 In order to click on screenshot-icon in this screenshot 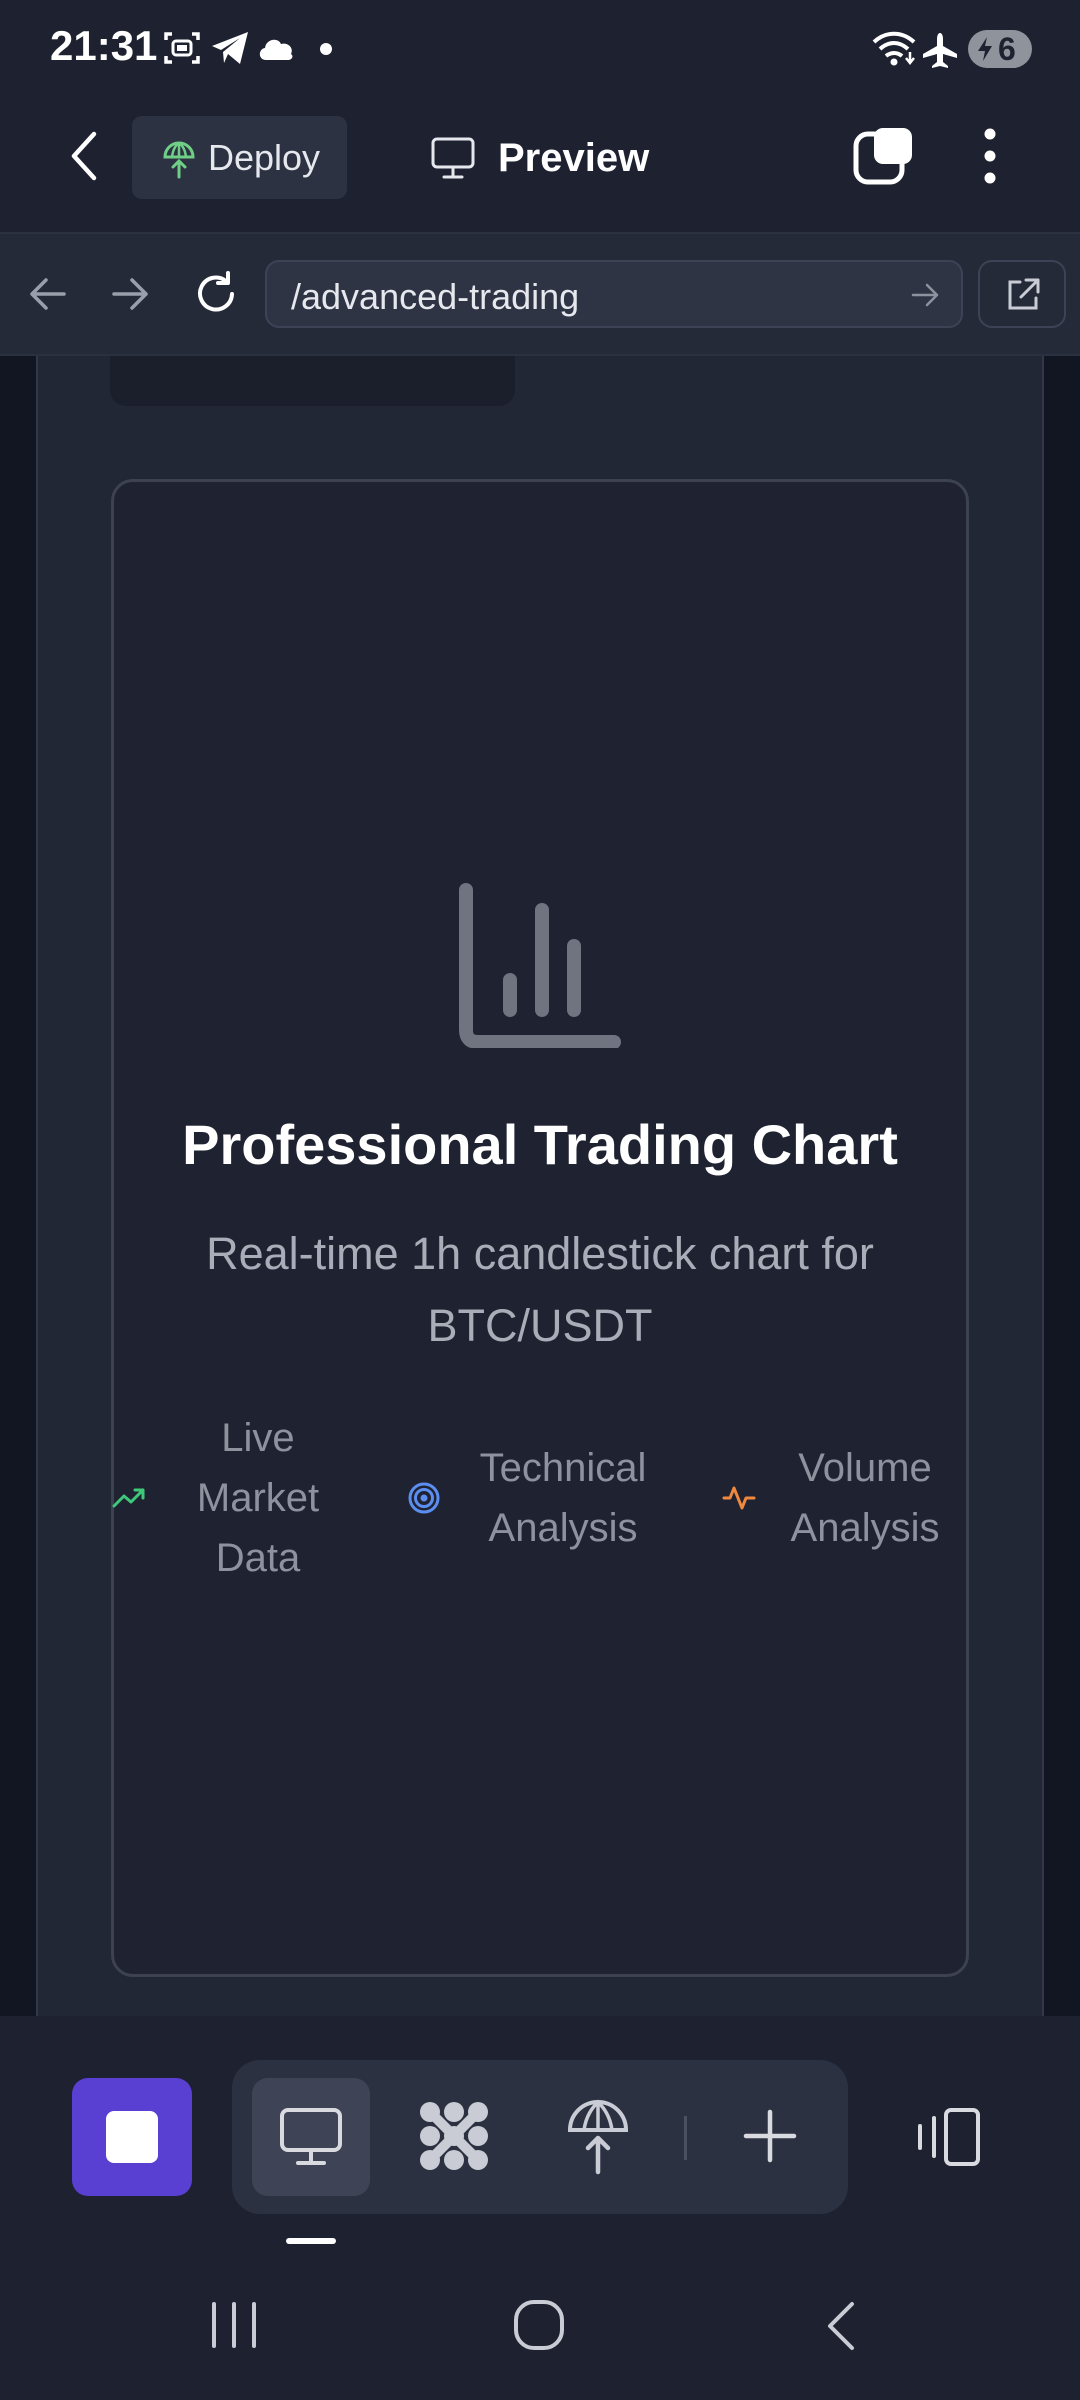, I will do `click(182, 48)`.